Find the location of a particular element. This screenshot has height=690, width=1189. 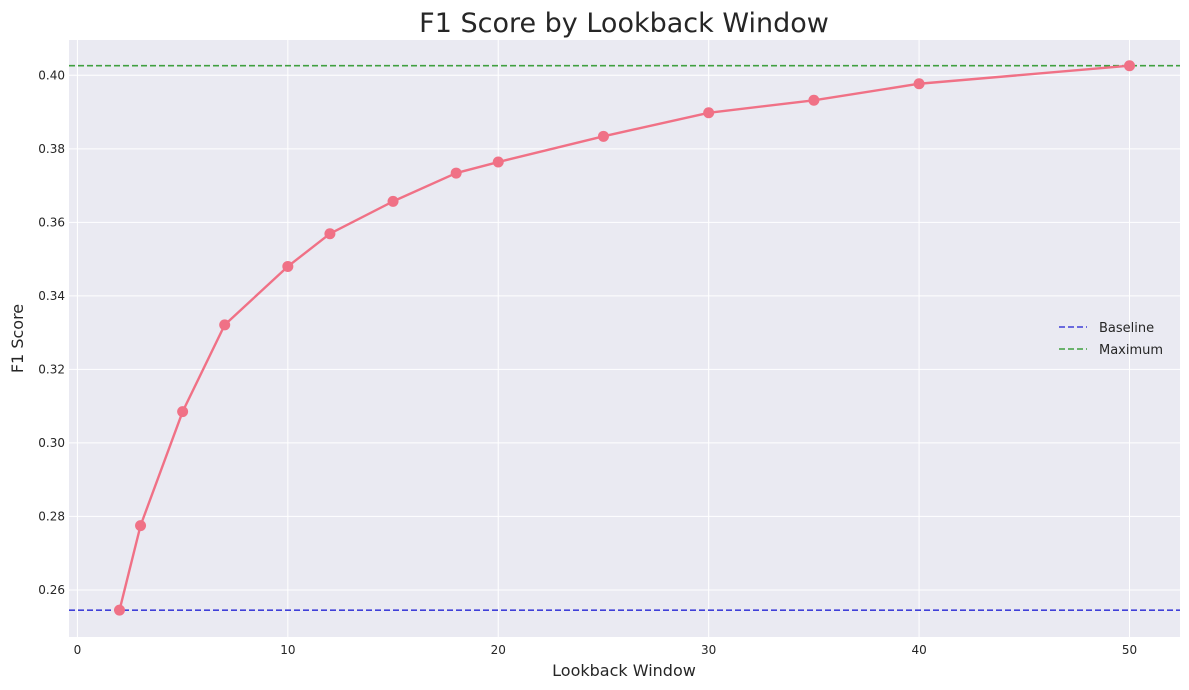

y-tick-label: 0.30 is located at coordinates (51, 443).